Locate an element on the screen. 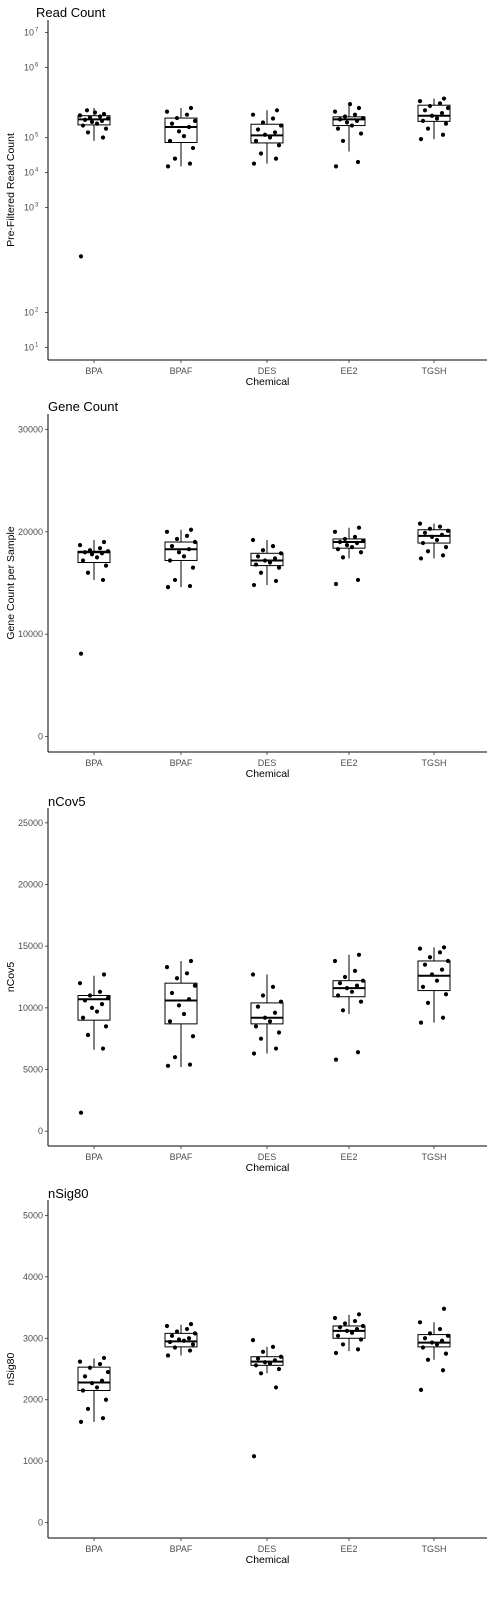  y-axis-label: nSig80 is located at coordinates (11, 1368).